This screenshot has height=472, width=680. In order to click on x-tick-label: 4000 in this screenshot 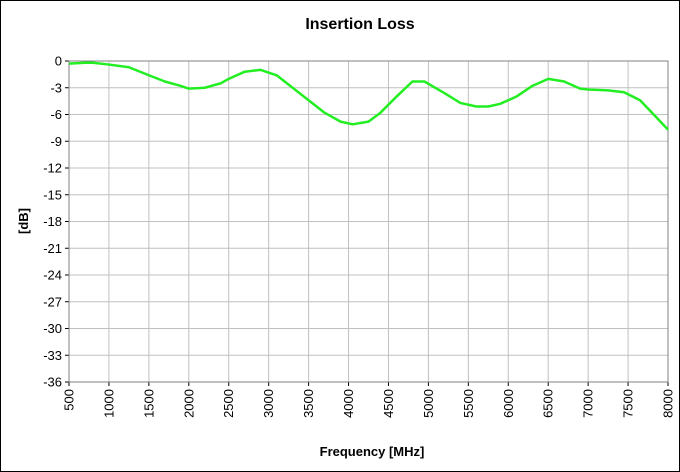, I will do `click(348, 403)`.